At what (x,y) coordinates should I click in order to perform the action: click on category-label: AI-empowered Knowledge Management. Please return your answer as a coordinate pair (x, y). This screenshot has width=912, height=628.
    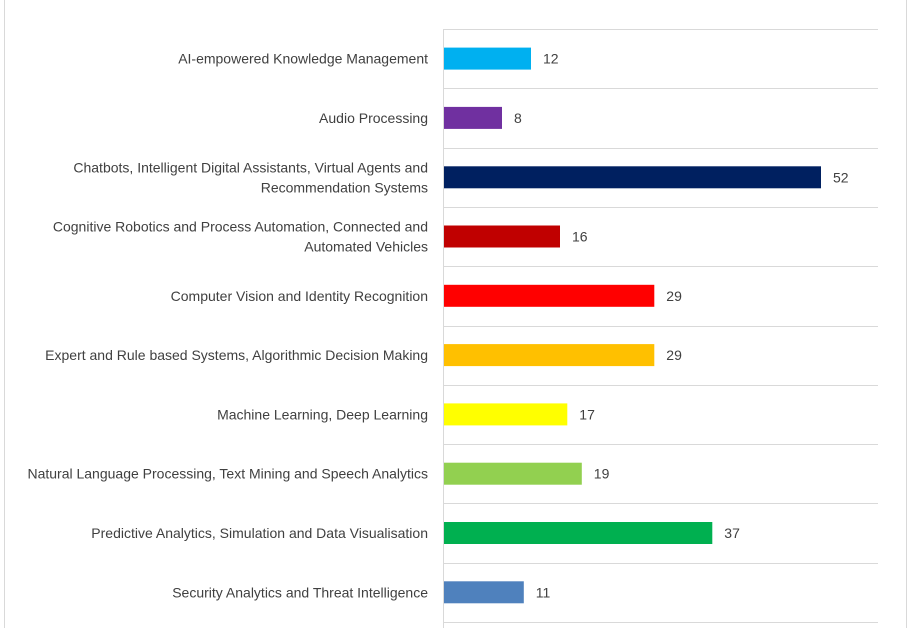
    Looking at the image, I should click on (303, 59).